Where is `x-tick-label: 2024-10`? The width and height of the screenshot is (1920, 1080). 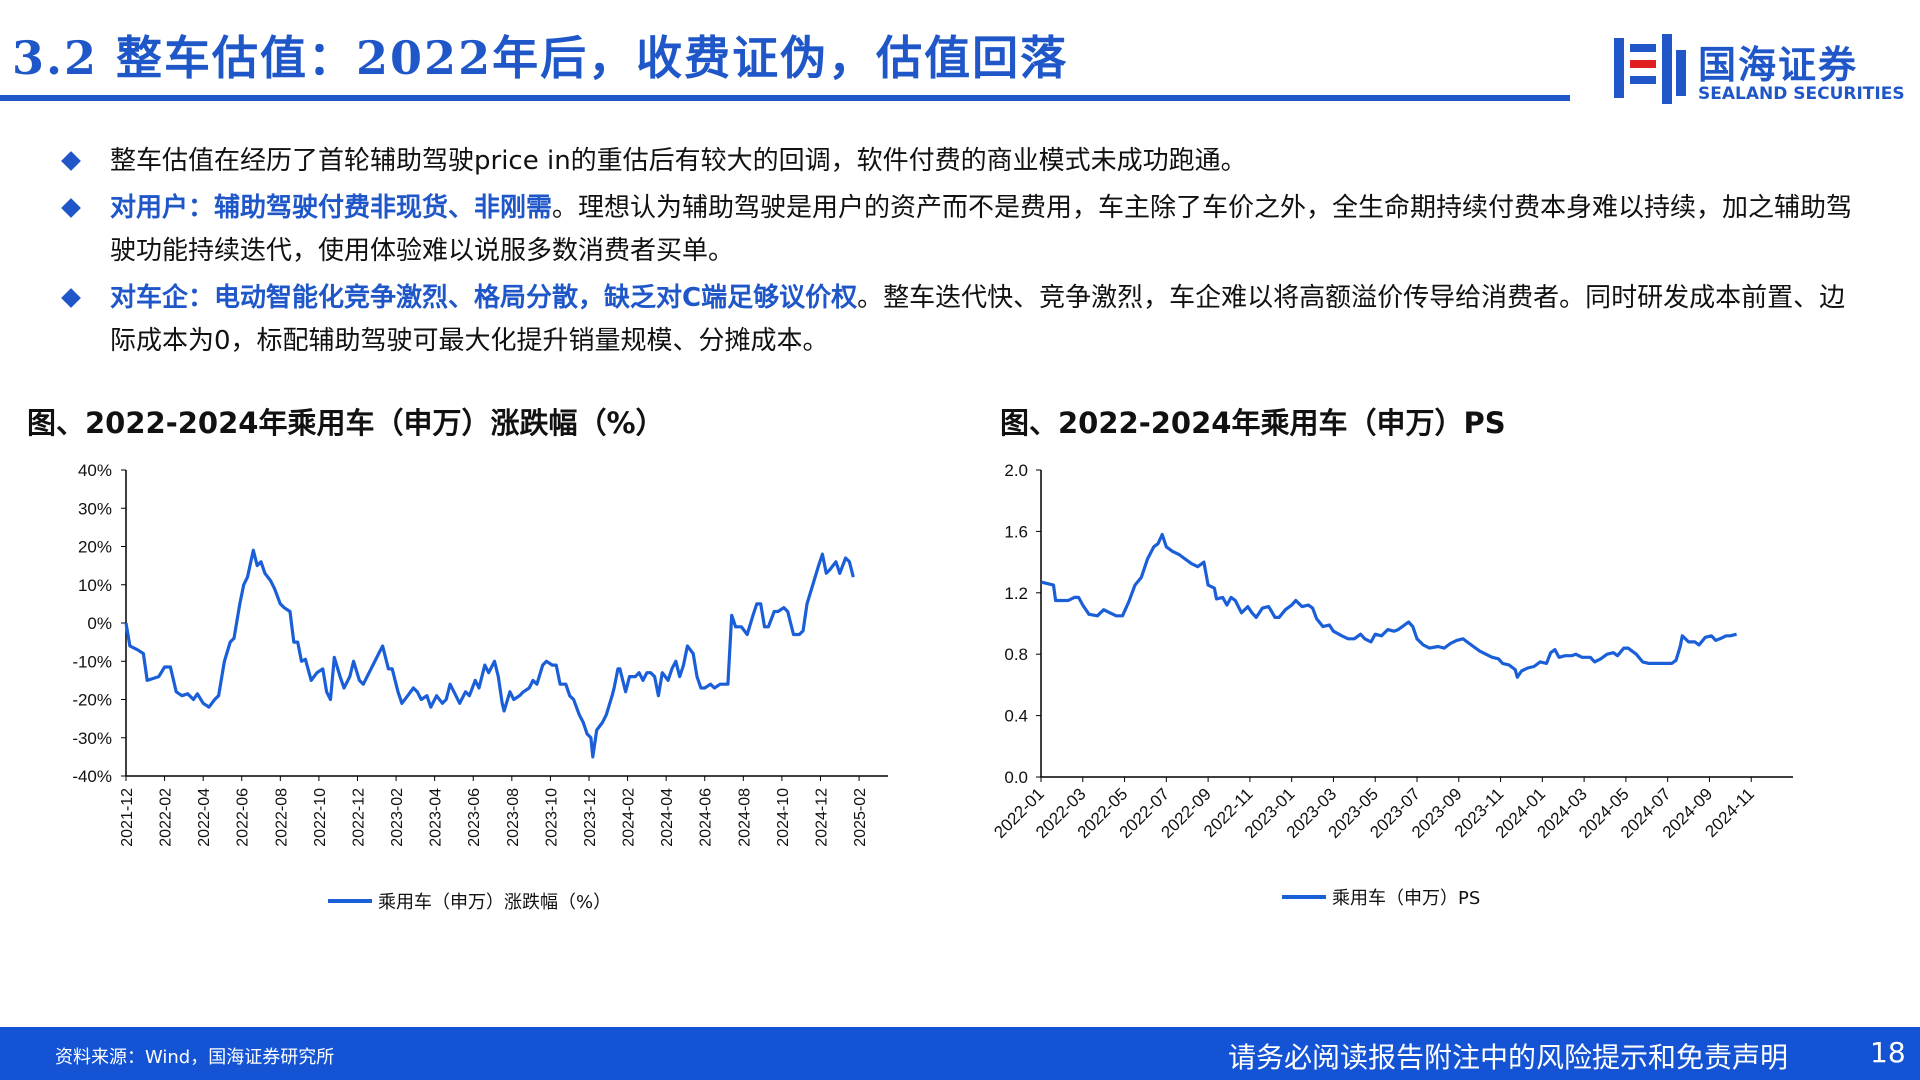
x-tick-label: 2024-10 is located at coordinates (783, 817).